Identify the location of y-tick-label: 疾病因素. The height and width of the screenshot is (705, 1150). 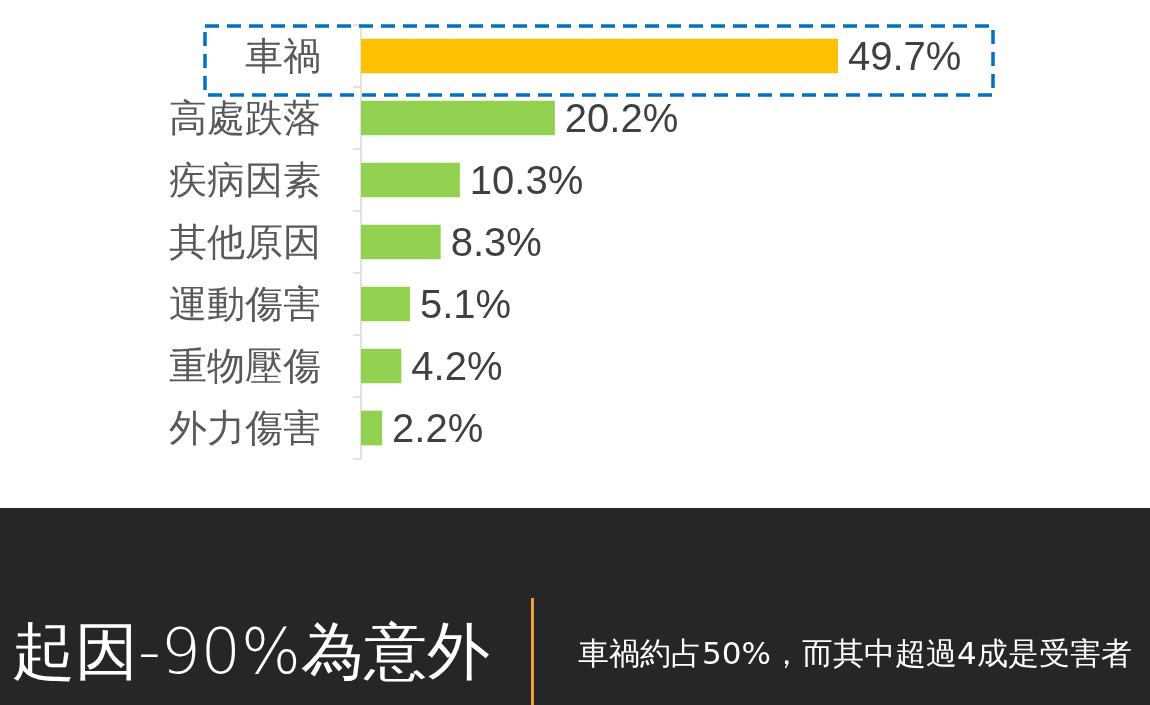
(245, 180).